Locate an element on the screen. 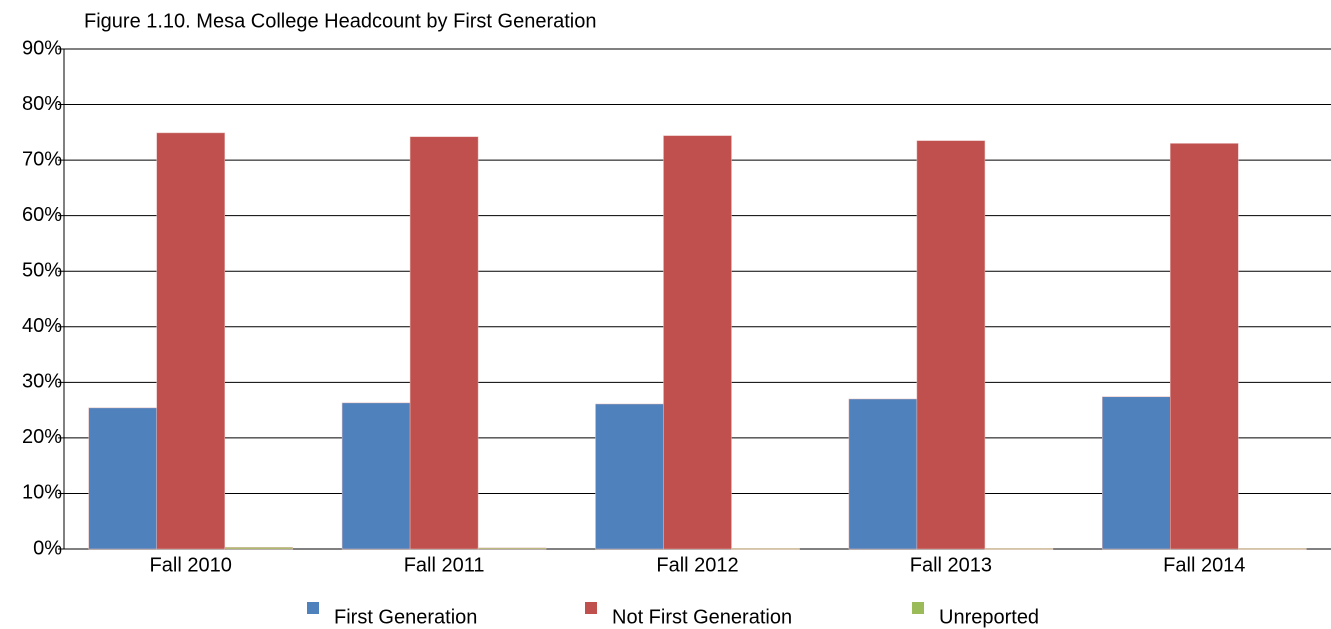 The height and width of the screenshot is (629, 1331). y-tick-label: 90% is located at coordinates (42, 48).